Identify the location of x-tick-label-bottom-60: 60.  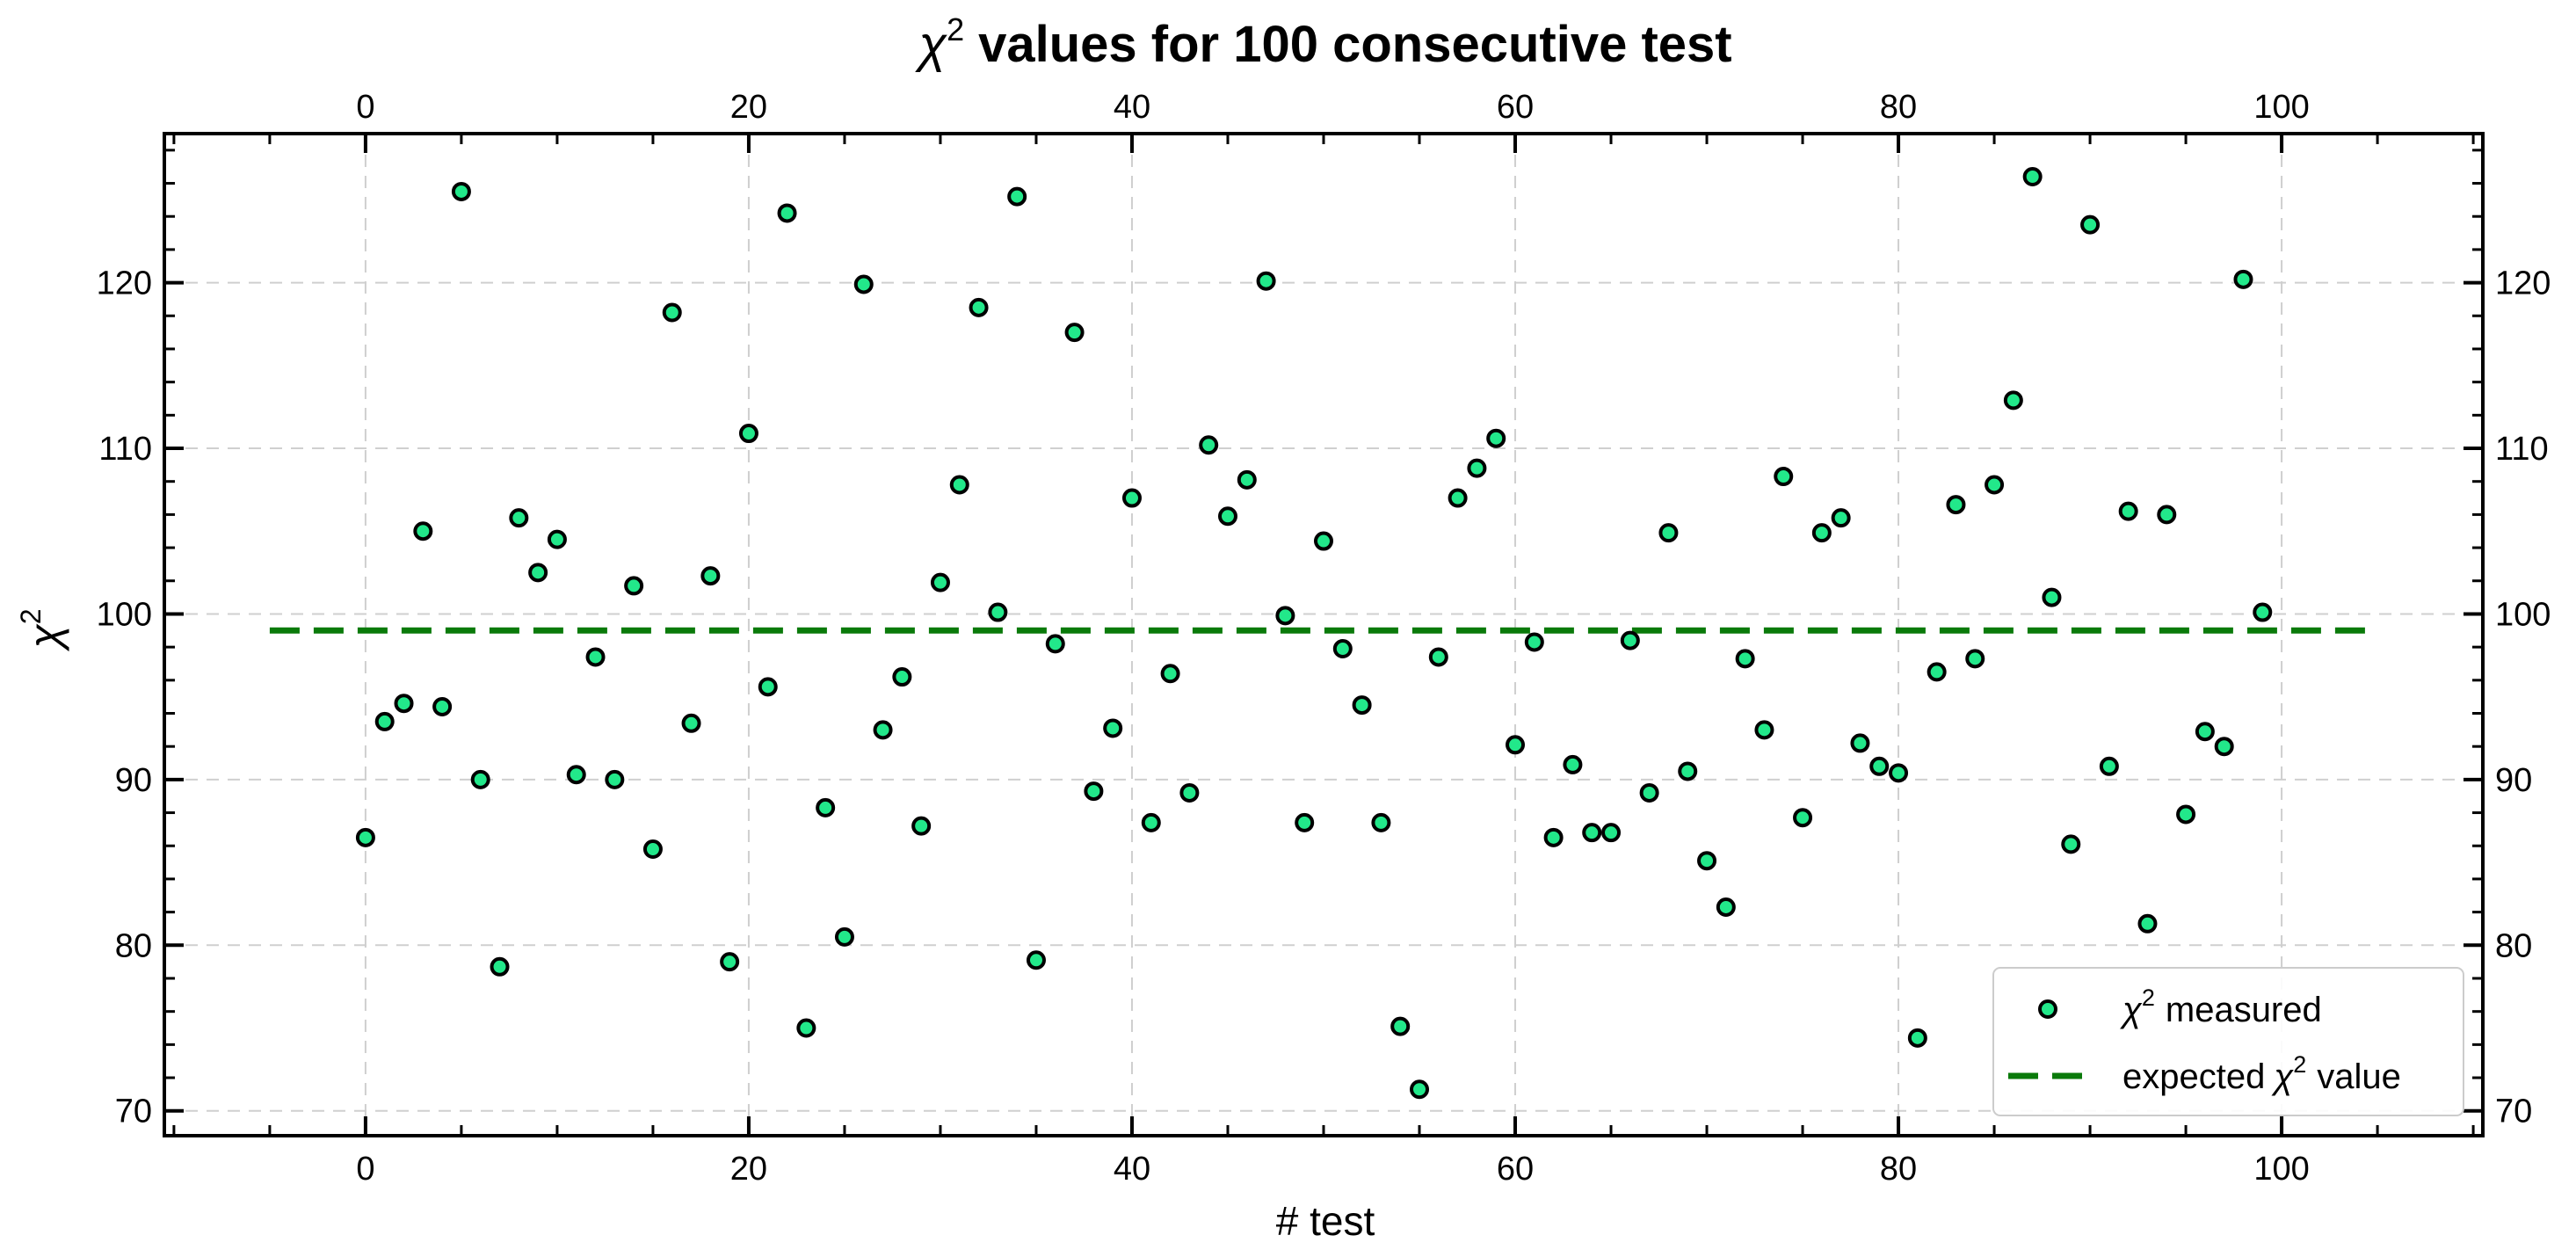
(1515, 1169).